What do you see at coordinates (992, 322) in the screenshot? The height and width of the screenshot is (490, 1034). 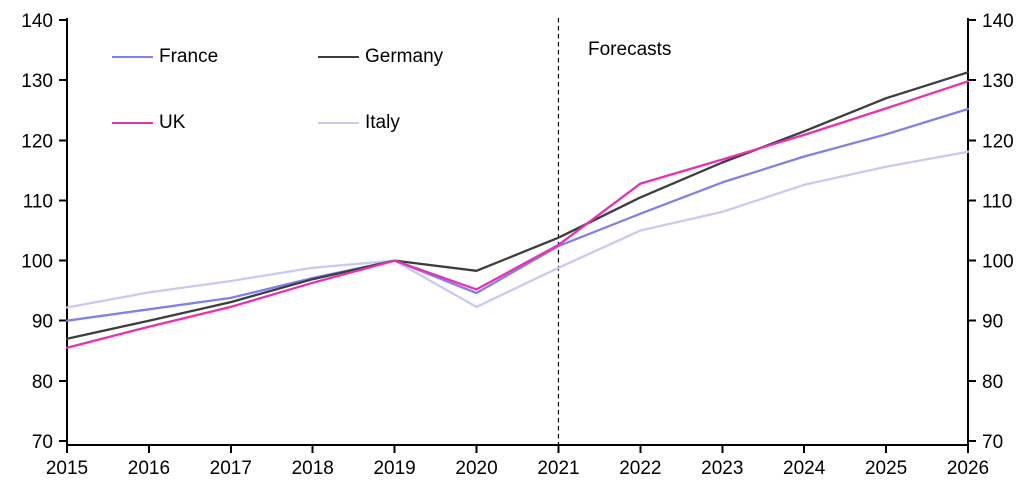 I see `y-tick-label-right: 90` at bounding box center [992, 322].